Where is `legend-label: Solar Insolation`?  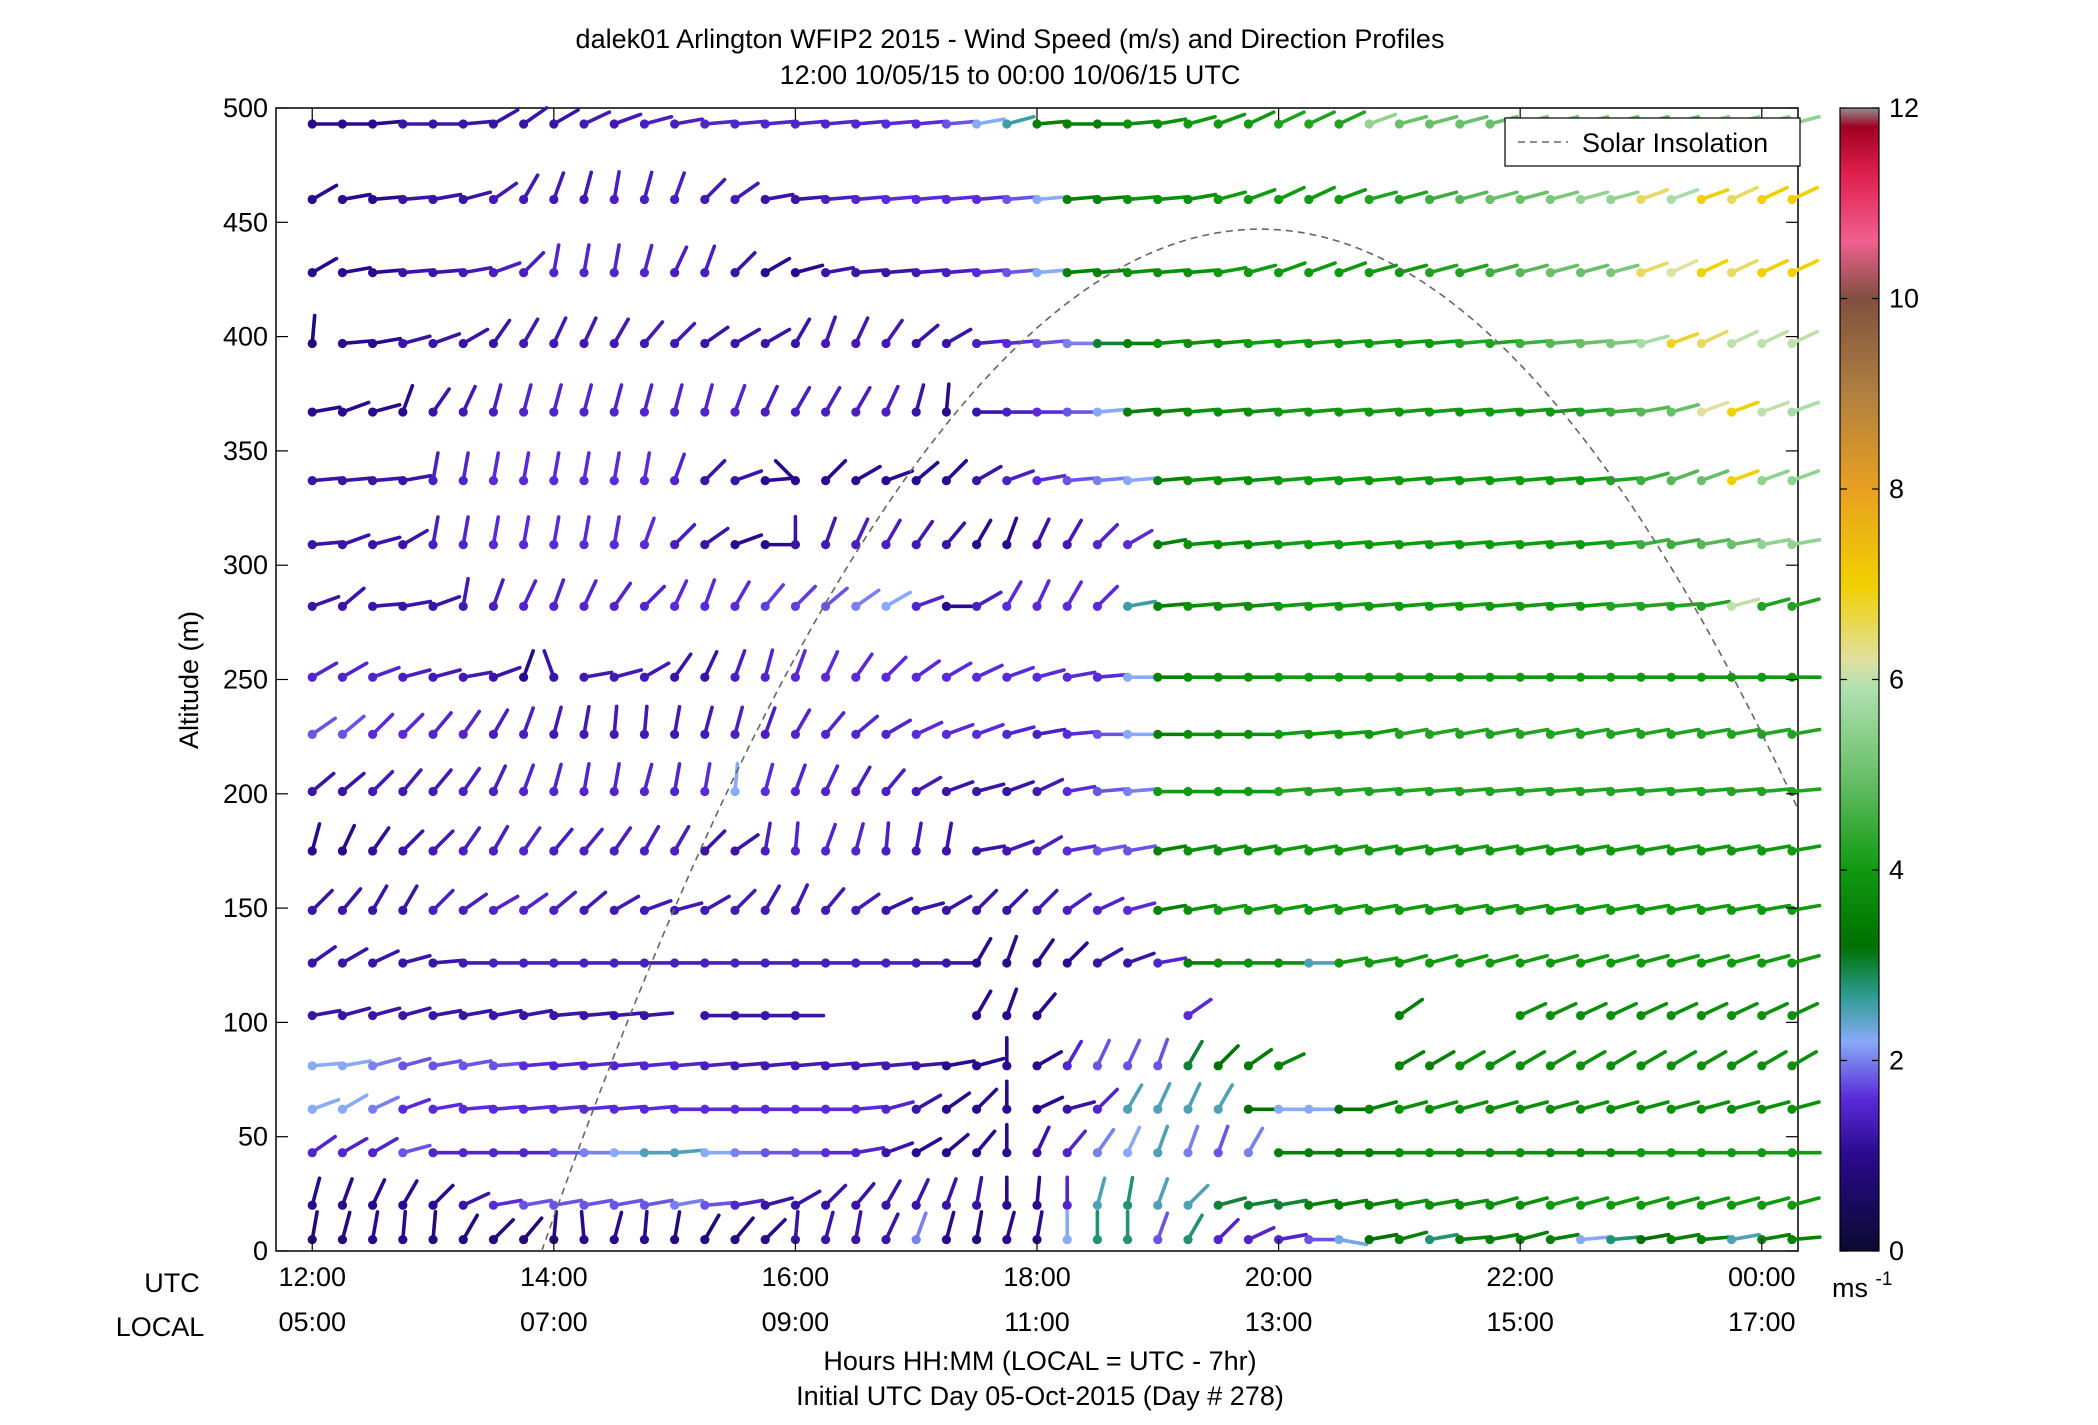
legend-label: Solar Insolation is located at coordinates (1675, 143).